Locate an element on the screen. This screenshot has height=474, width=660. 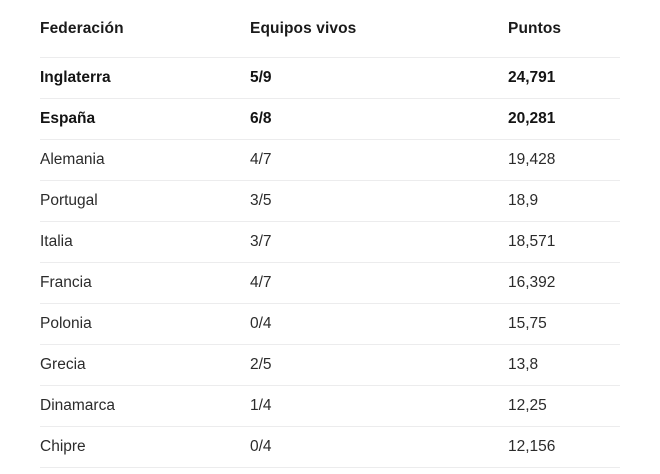
cell-puntos: 15,75 is located at coordinates (564, 324).